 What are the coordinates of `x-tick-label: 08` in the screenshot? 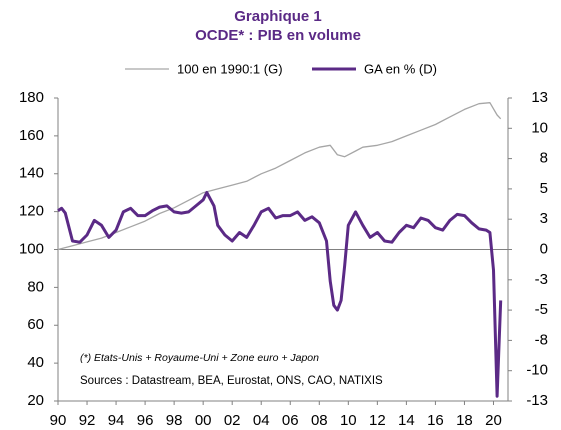 It's located at (319, 420).